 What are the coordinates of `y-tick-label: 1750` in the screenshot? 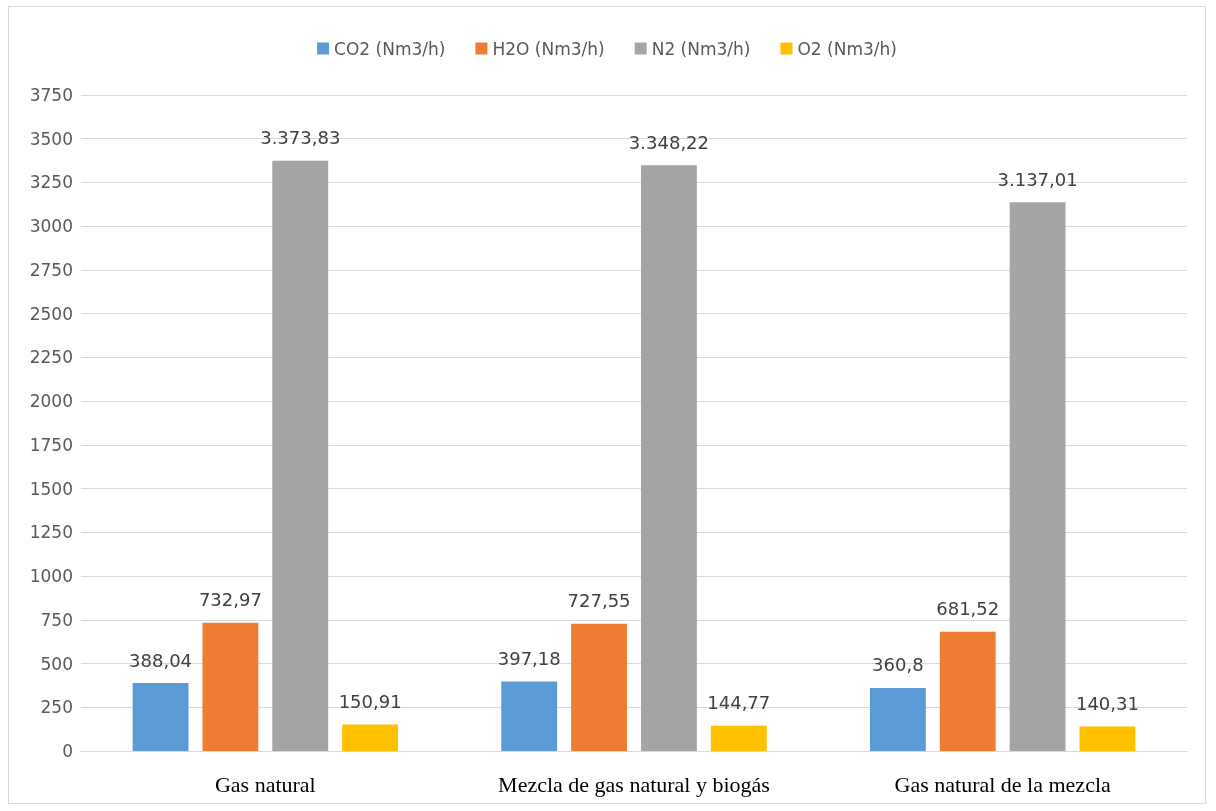 It's located at (51, 444).